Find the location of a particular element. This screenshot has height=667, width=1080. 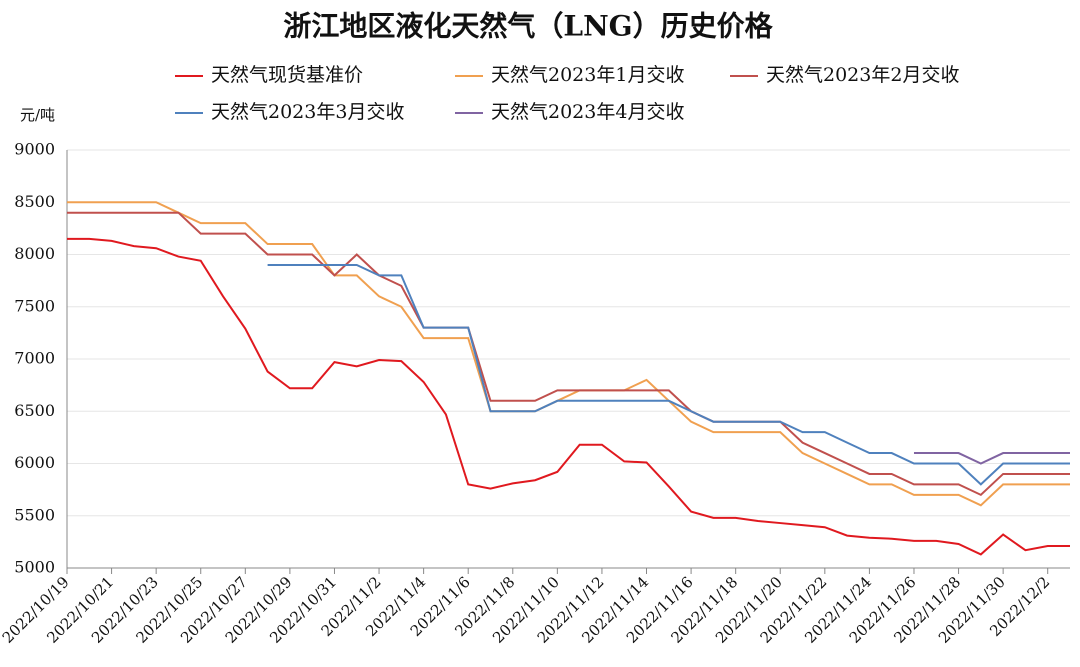

chart-title: 浙江地区液化天然气（LNG）历史价格 is located at coordinates (528, 26).